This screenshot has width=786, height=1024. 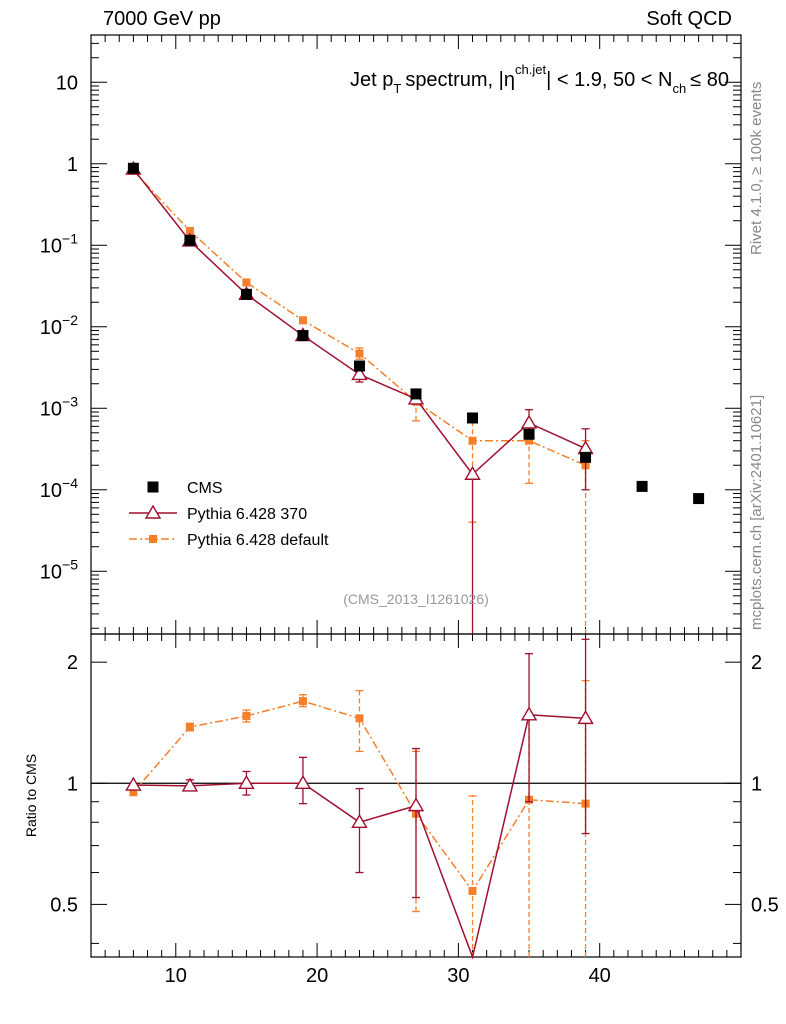 What do you see at coordinates (247, 514) in the screenshot?
I see `legend-label: Pythia 6.428 370` at bounding box center [247, 514].